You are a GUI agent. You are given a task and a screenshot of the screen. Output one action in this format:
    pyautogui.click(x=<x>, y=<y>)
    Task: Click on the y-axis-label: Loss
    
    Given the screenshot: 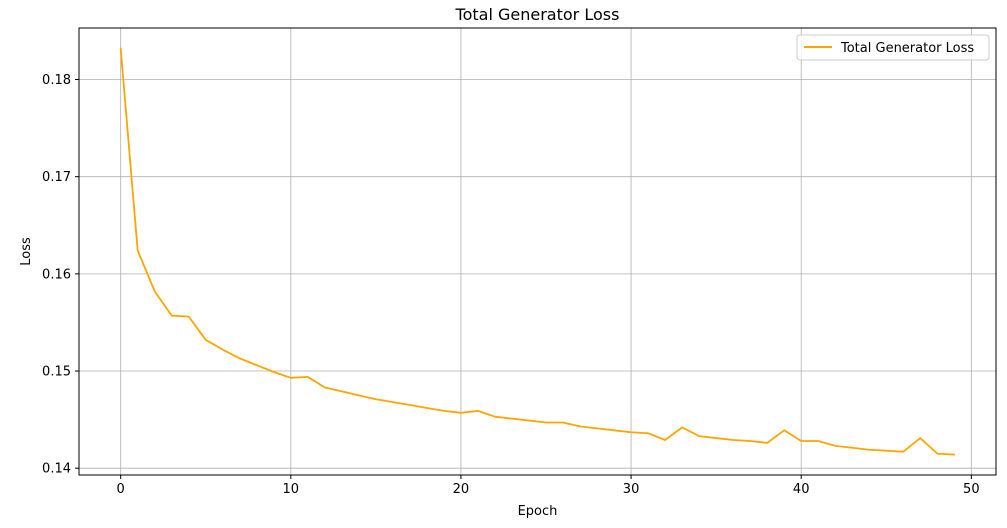 What is the action you would take?
    pyautogui.click(x=26, y=251)
    